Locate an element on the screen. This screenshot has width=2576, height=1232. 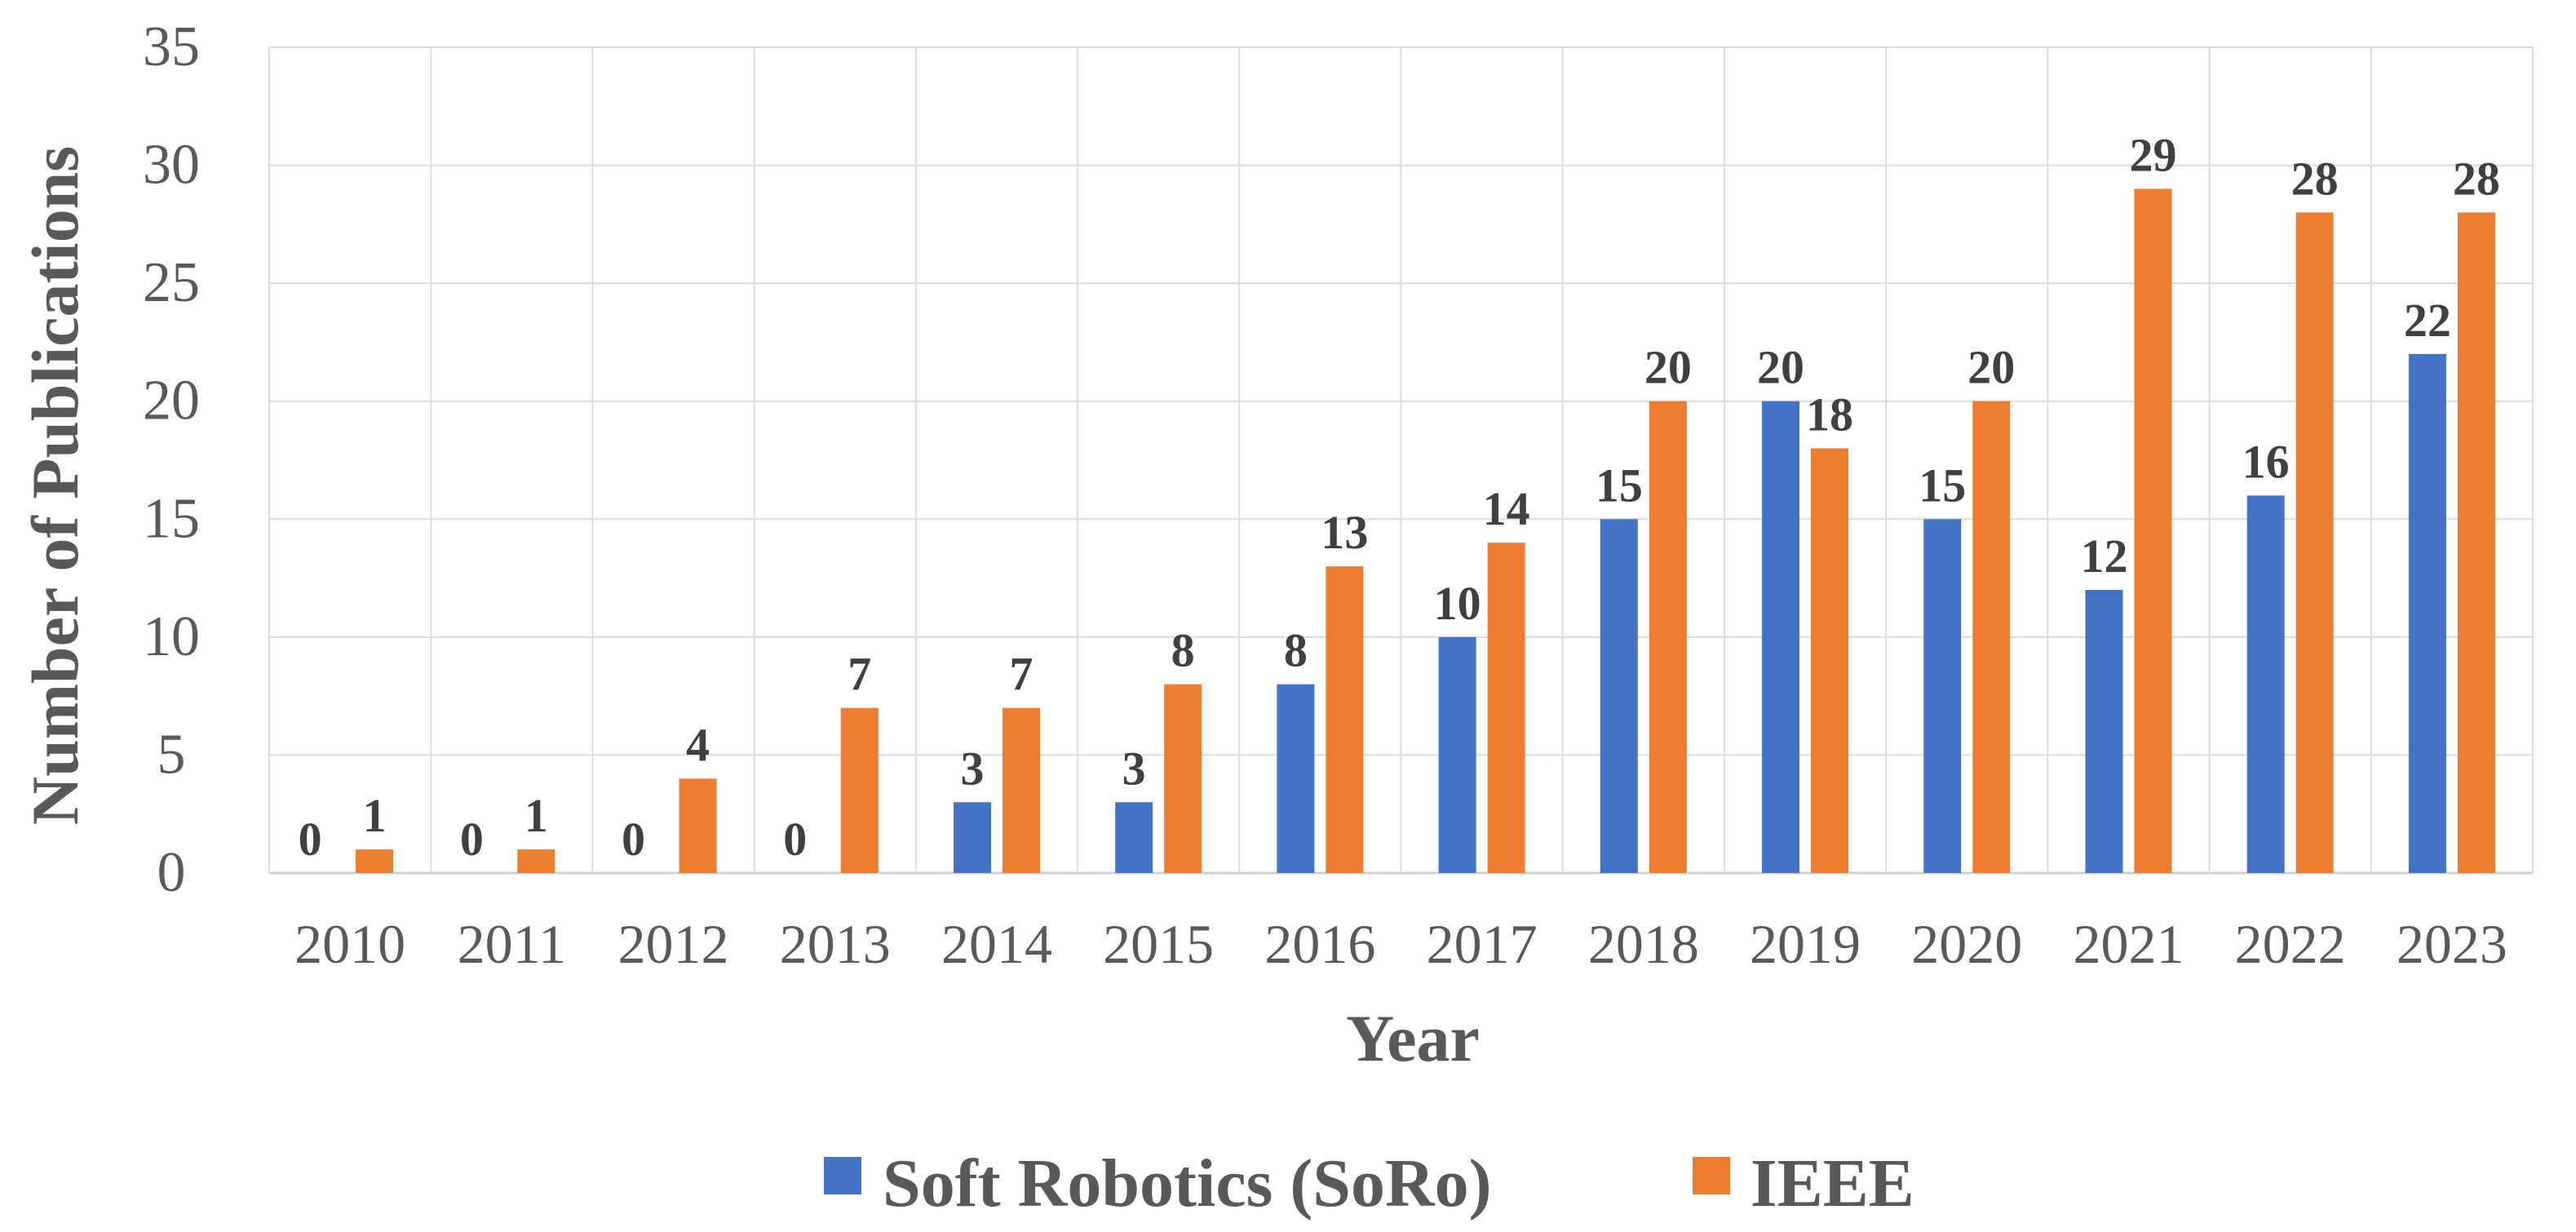
bar-soft-robotics-2019 is located at coordinates (1781, 637).